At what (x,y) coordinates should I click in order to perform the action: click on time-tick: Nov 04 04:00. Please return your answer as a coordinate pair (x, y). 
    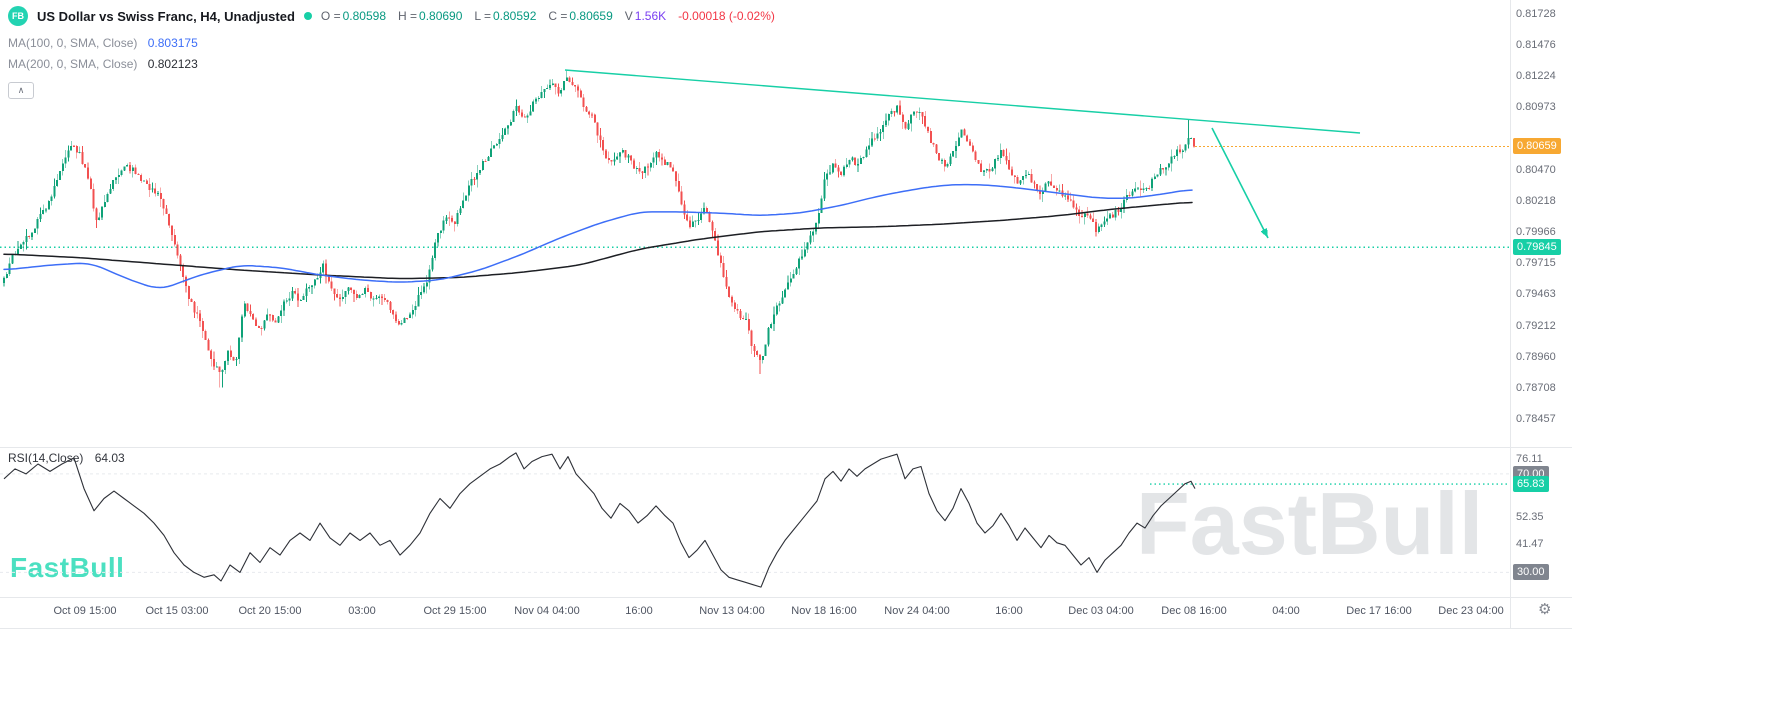
    Looking at the image, I should click on (547, 611).